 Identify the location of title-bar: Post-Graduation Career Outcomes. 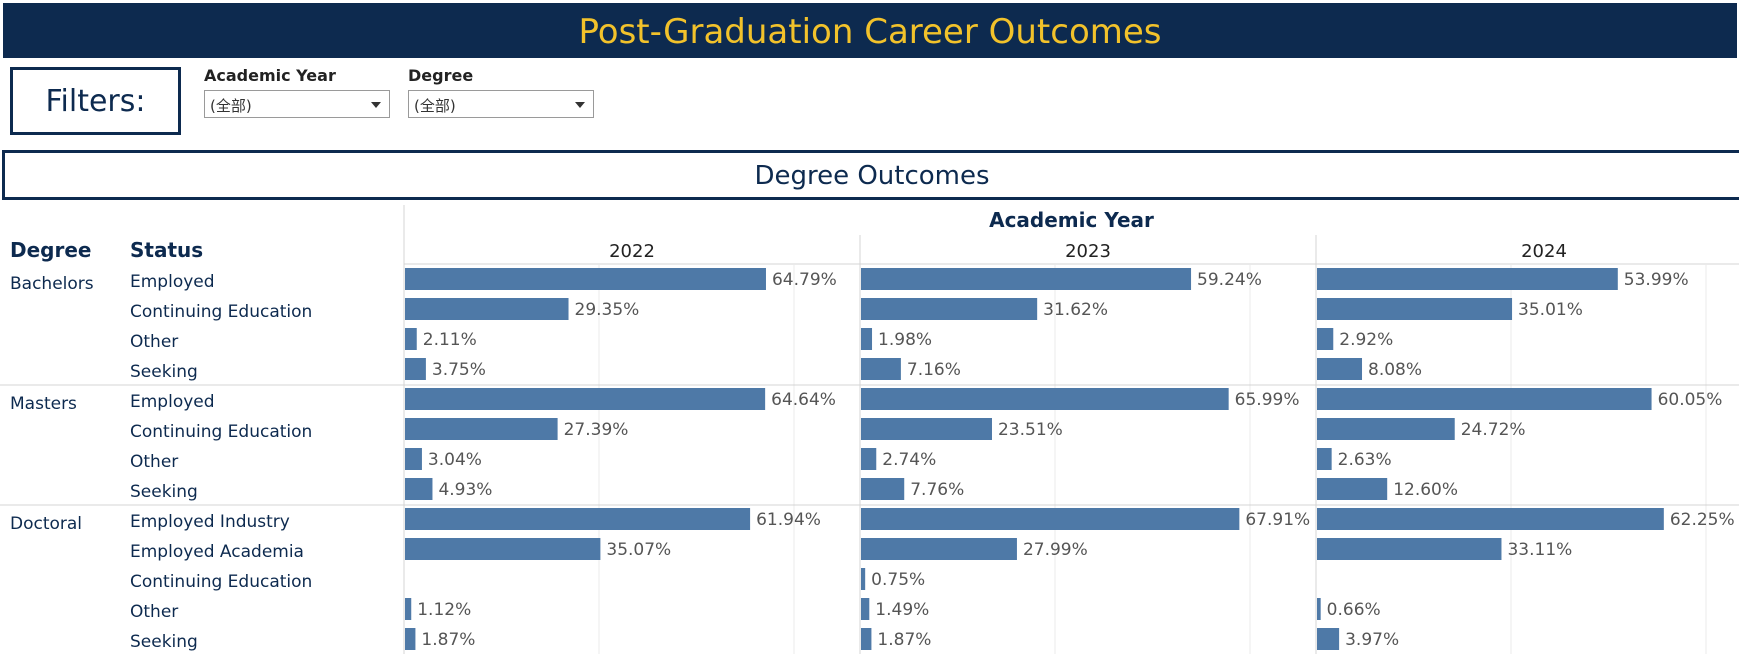
(870, 30).